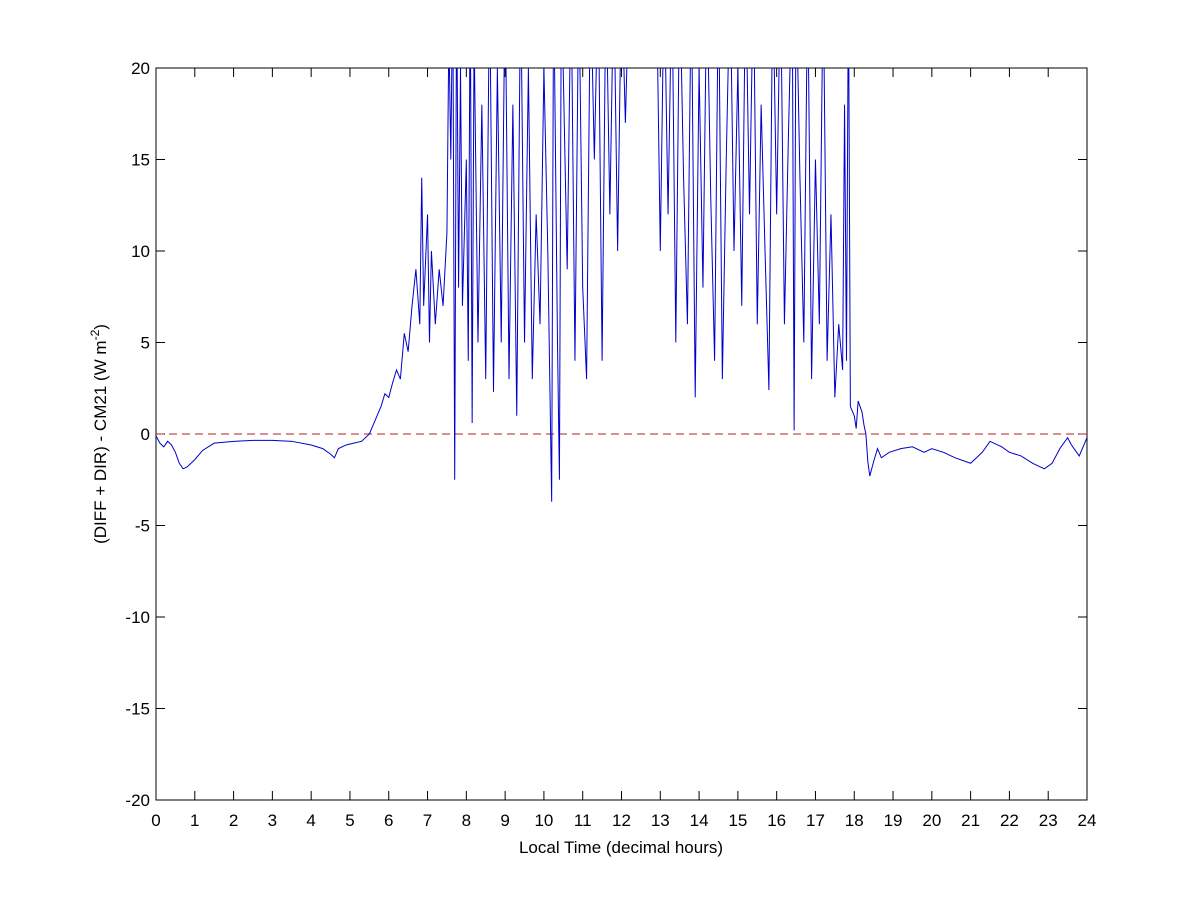 The width and height of the screenshot is (1201, 900). I want to click on y-tick-label: -15, so click(137, 709).